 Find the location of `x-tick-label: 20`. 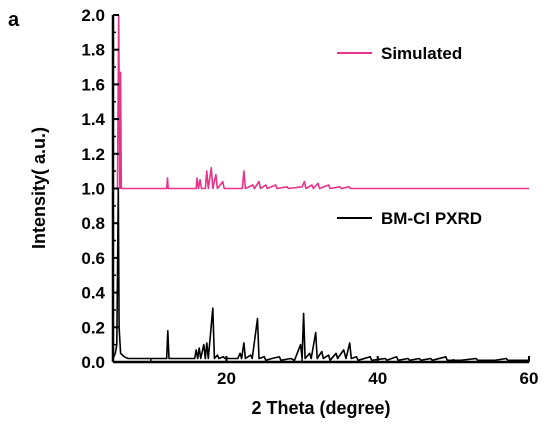

x-tick-label: 20 is located at coordinates (226, 378).